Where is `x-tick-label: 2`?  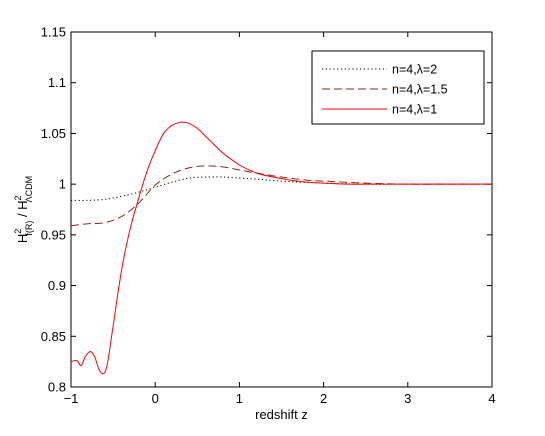 x-tick-label: 2 is located at coordinates (323, 398).